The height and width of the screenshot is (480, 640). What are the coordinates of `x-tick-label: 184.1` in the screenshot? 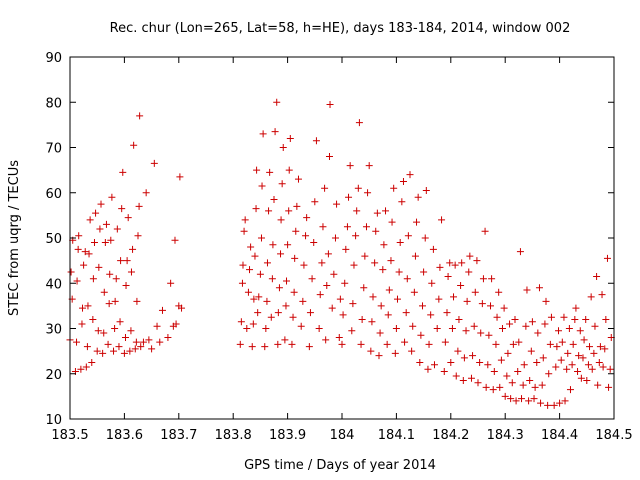 It's located at (396, 435).